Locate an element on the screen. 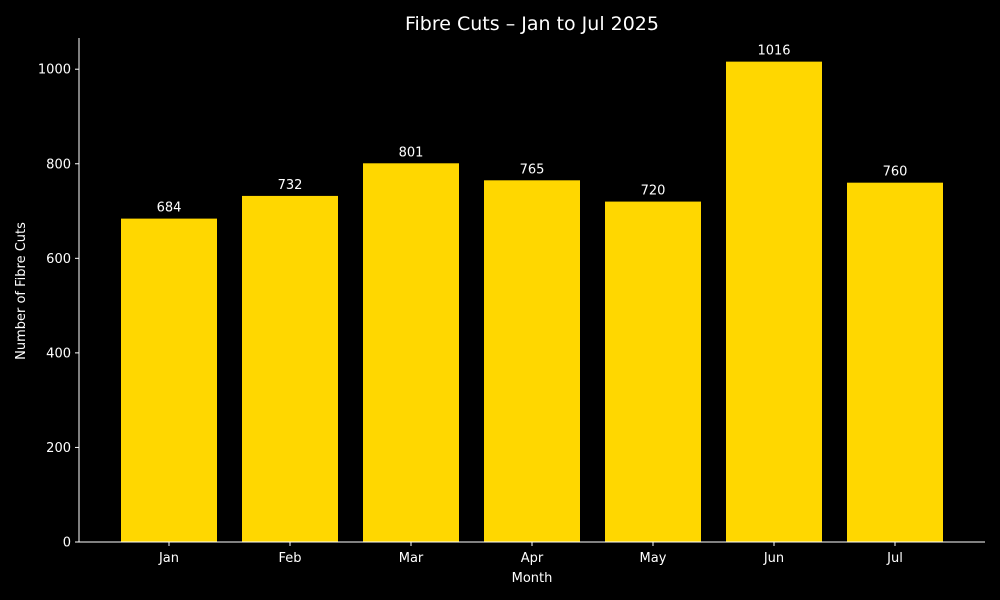 Image resolution: width=1000 pixels, height=600 pixels. x-tick-label-feb: Feb is located at coordinates (289, 558).